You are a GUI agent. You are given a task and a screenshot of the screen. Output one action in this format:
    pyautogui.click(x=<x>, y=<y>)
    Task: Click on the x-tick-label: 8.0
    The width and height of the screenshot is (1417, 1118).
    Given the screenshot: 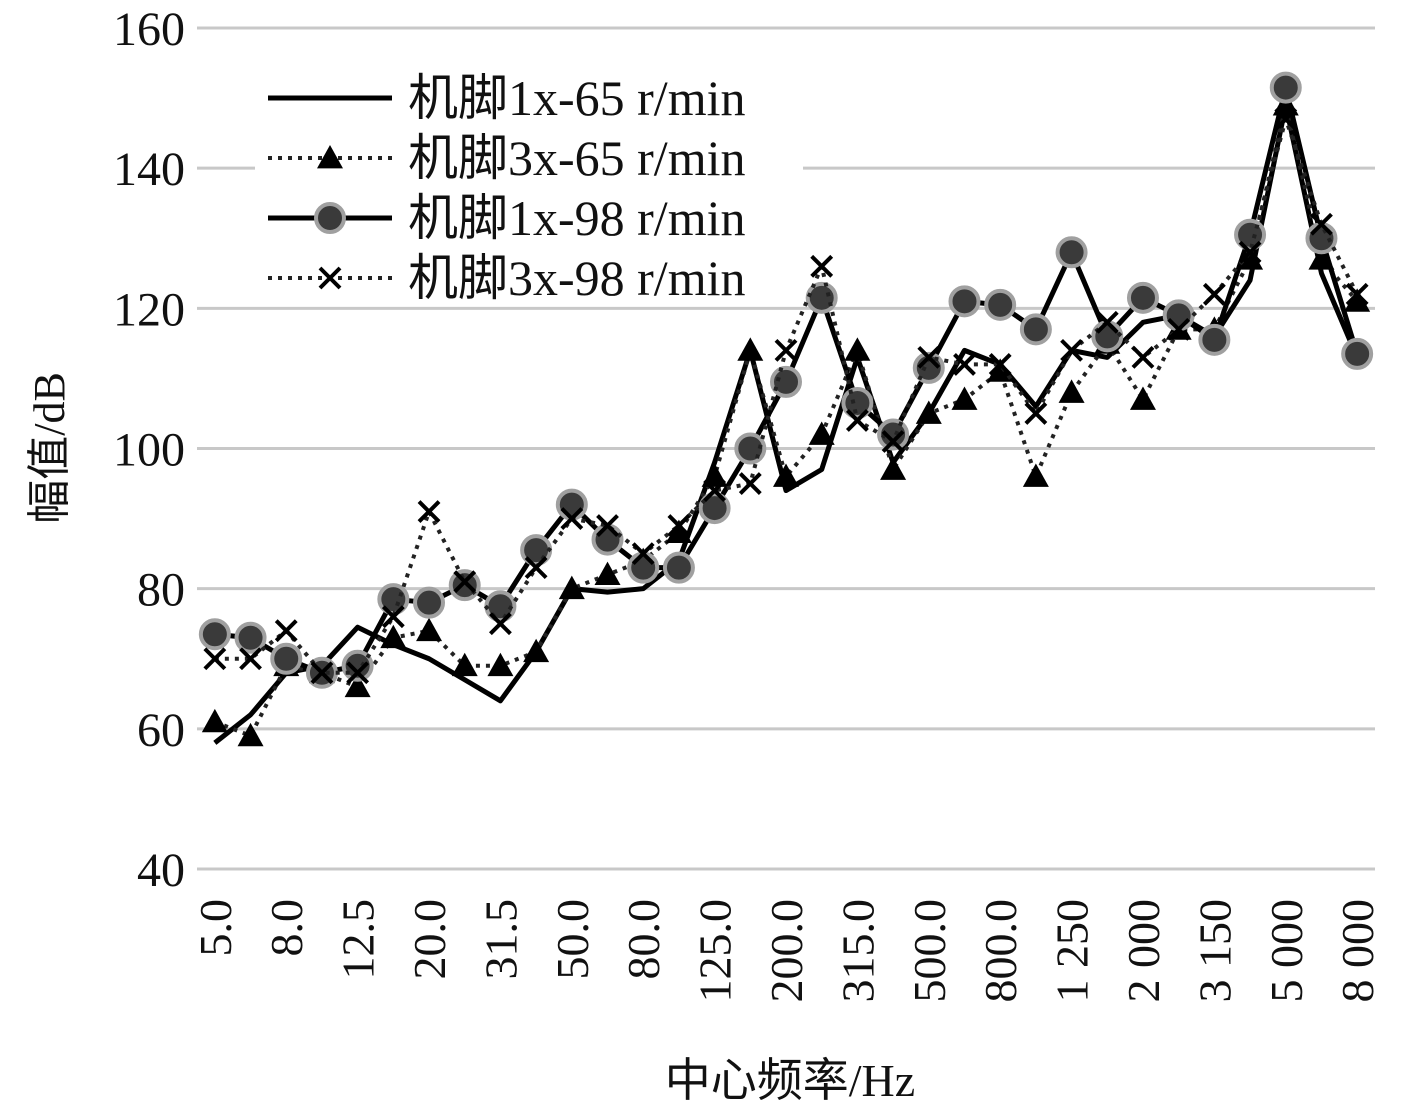 What is the action you would take?
    pyautogui.click(x=286, y=928)
    